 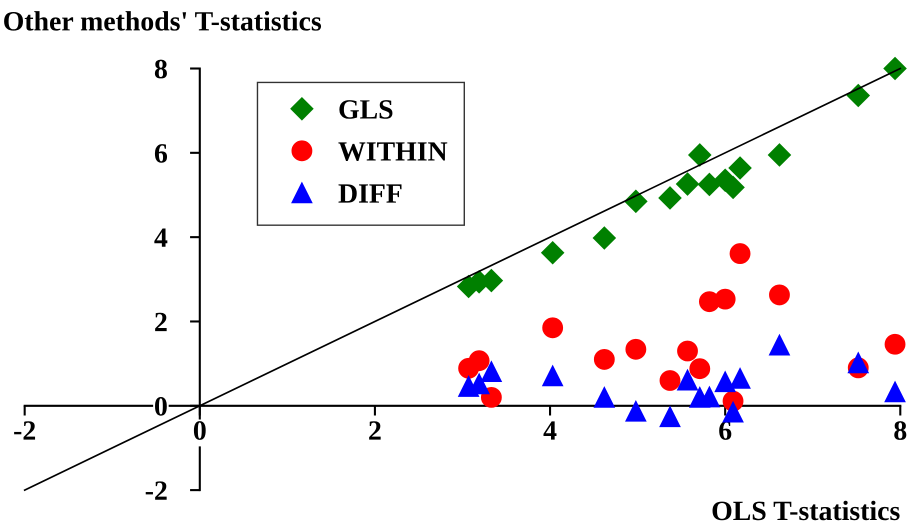 What do you see at coordinates (370, 193) in the screenshot?
I see `legend-label: DIFF` at bounding box center [370, 193].